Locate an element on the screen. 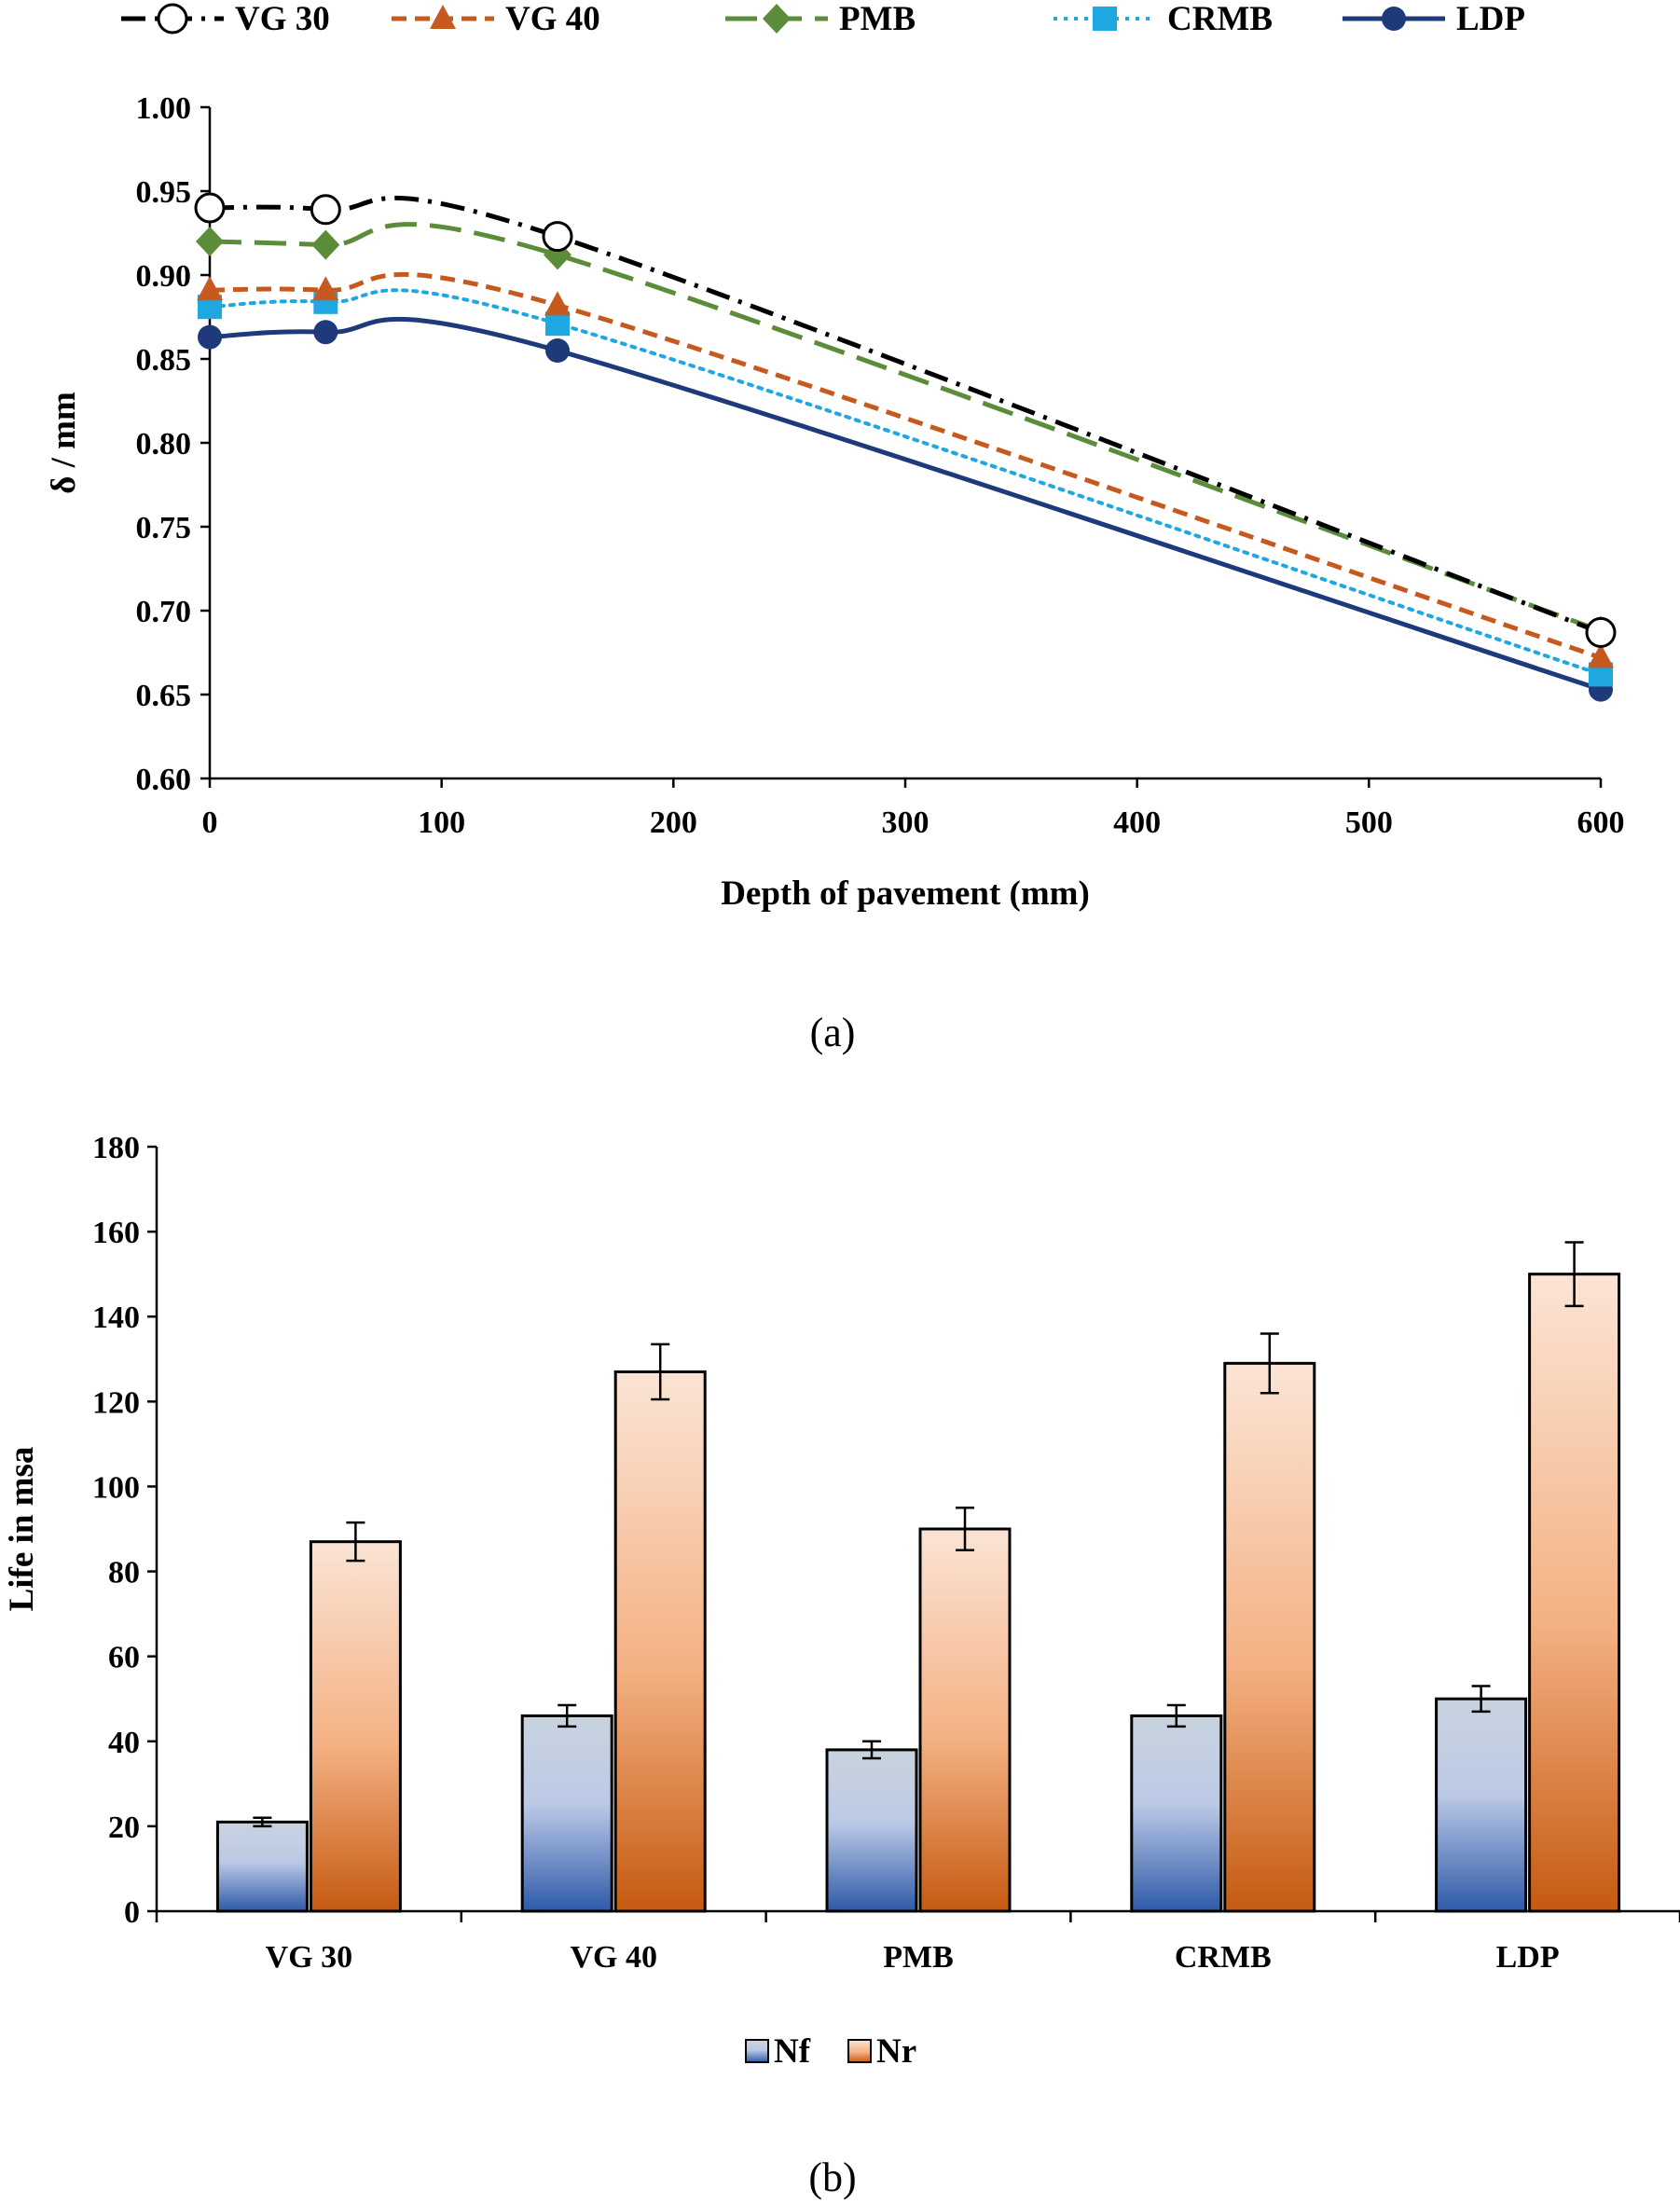  x-axis-label: Depth of pavement (mm) is located at coordinates (905, 893).